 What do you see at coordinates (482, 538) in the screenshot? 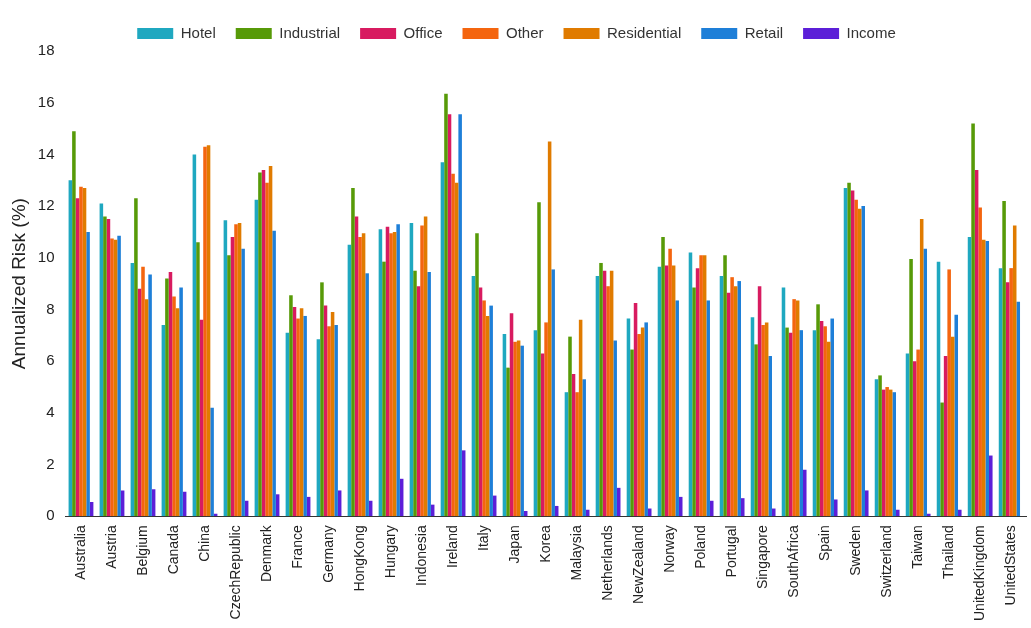
I see `x-tick-label: Italy` at bounding box center [482, 538].